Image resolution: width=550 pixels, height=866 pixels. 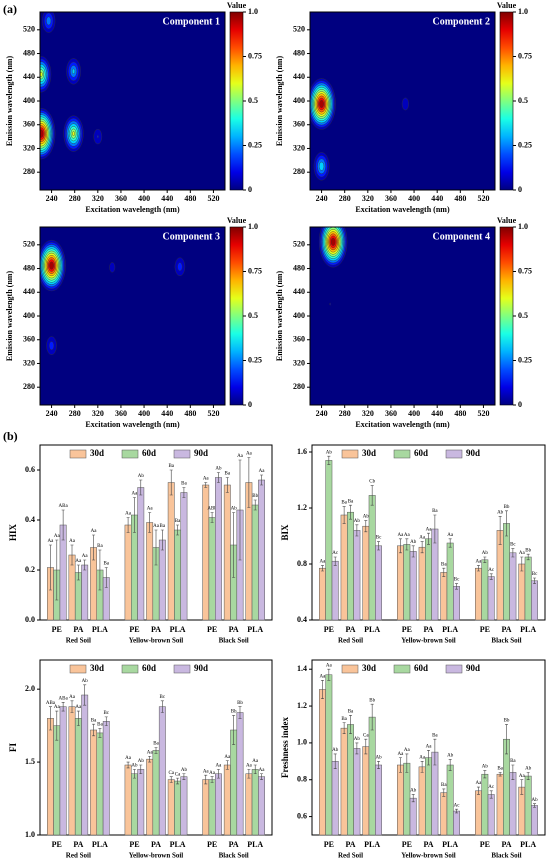 I want to click on x-axis-label: Excitation wavelength (nm), so click(x=132, y=209).